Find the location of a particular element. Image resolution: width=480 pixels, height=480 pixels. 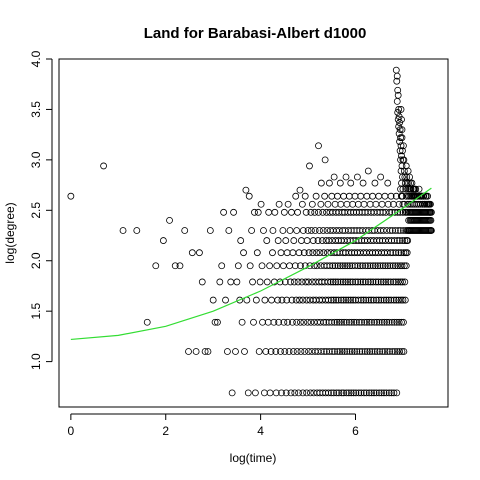

y-tick-label: 2.0 is located at coordinates (36, 260).